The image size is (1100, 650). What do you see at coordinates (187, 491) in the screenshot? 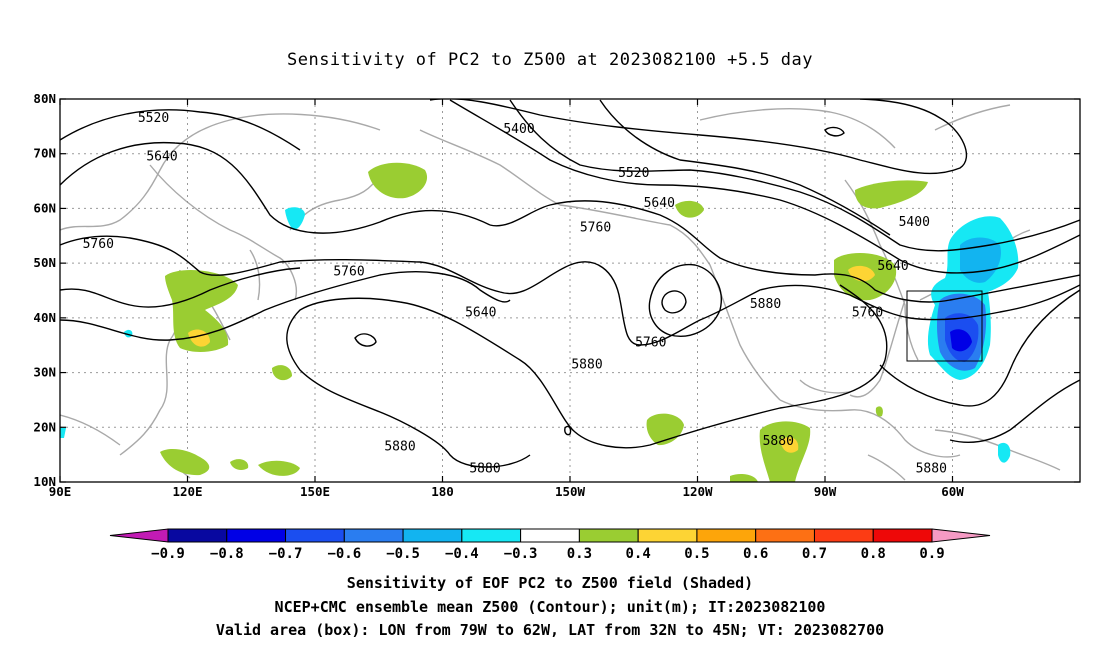
I see `lon-tick-label: 120E` at bounding box center [187, 491].